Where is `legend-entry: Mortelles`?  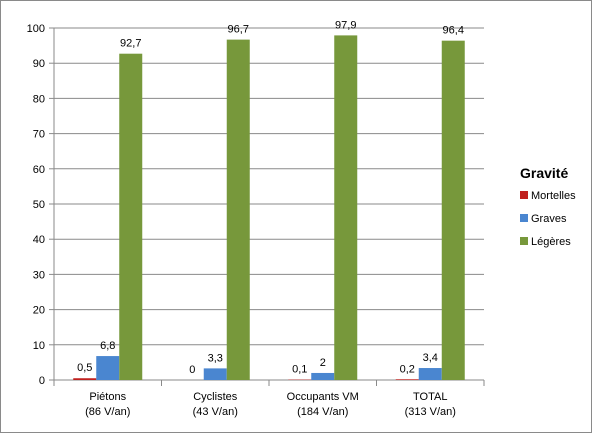 legend-entry: Mortelles is located at coordinates (553, 196).